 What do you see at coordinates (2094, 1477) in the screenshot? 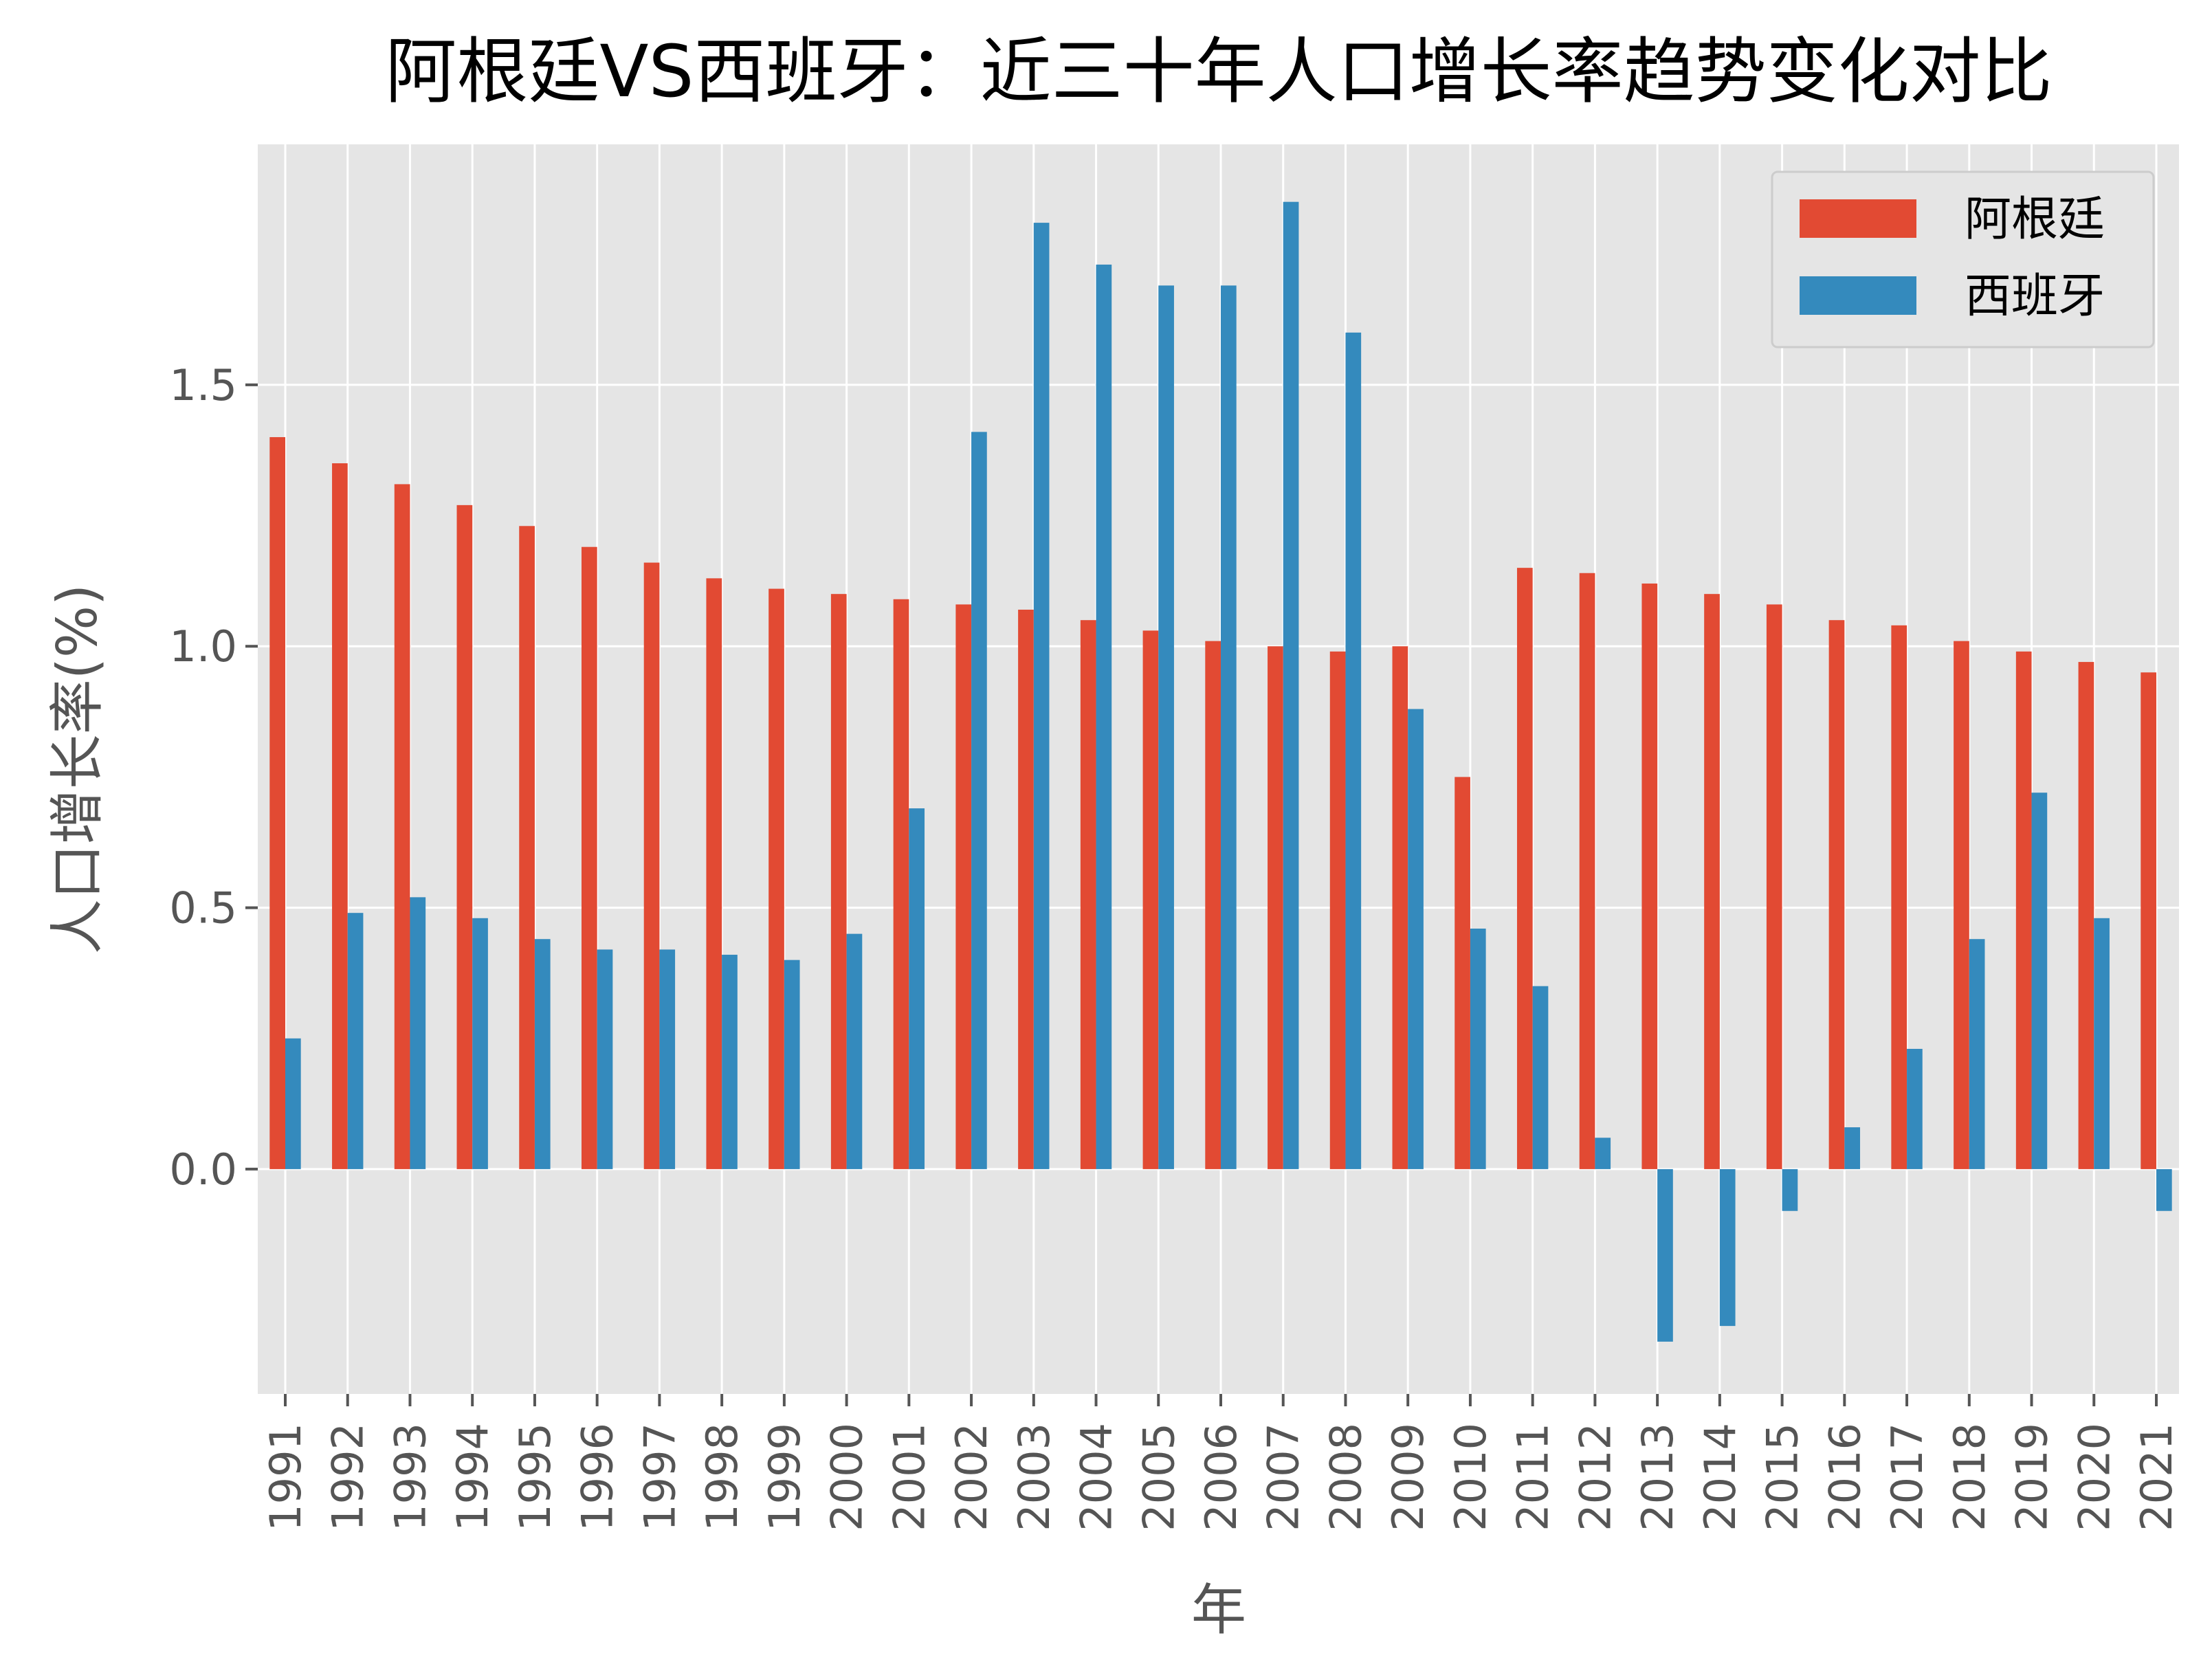
I see `x-tick-label: 2020` at bounding box center [2094, 1477].